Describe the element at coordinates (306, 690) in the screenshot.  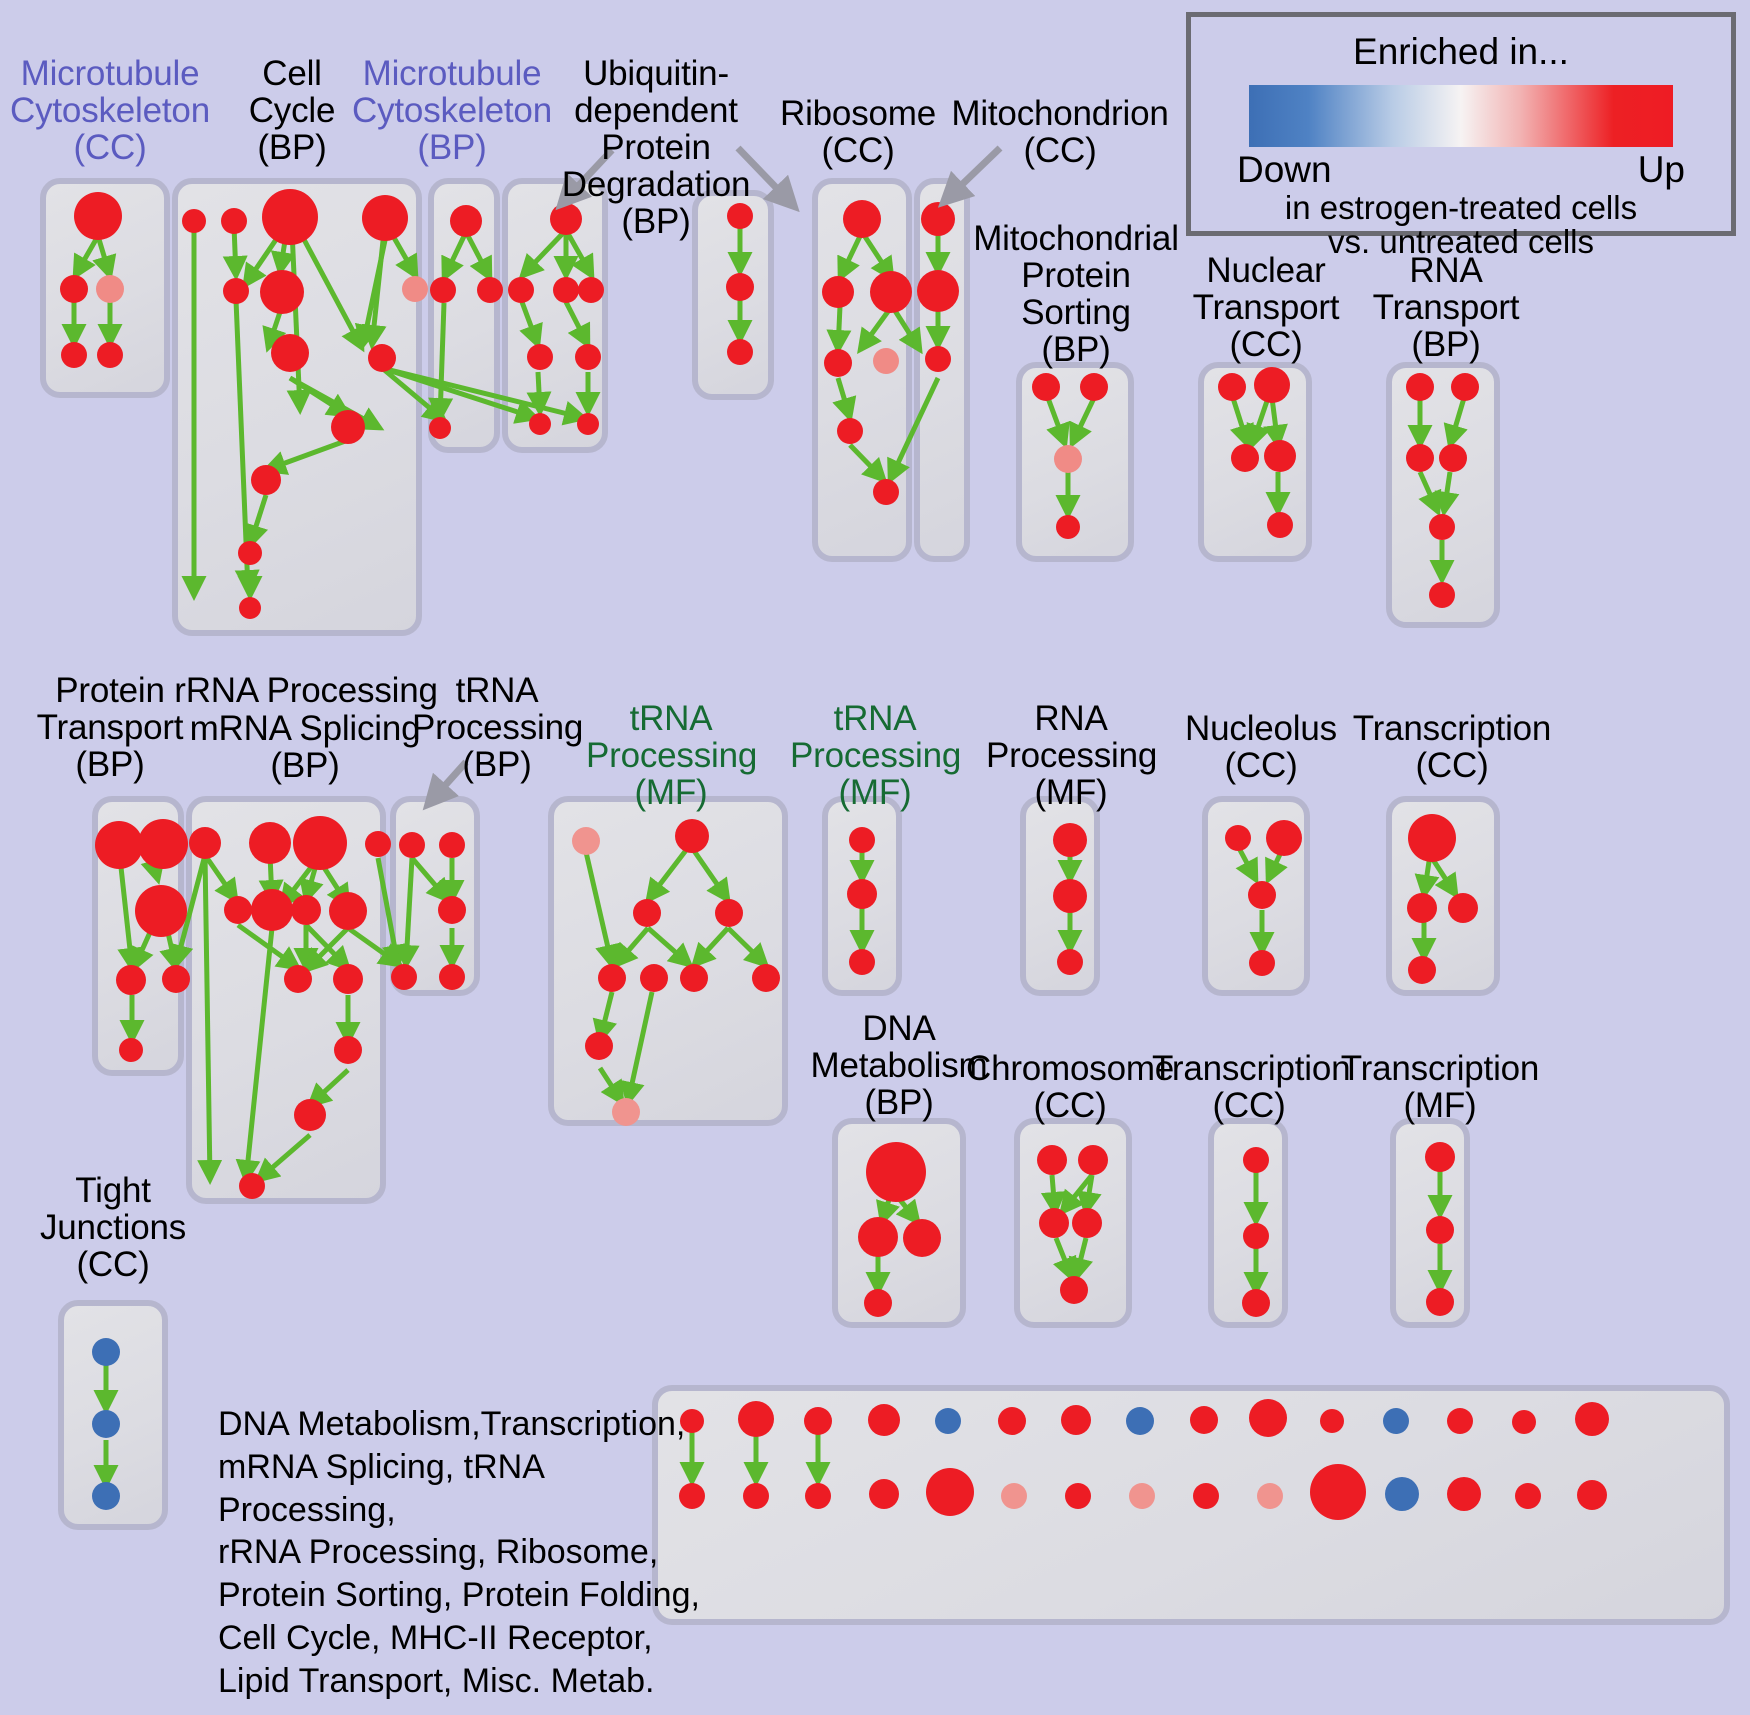
I see `label-rrna-processing: rRNA Processing` at that location.